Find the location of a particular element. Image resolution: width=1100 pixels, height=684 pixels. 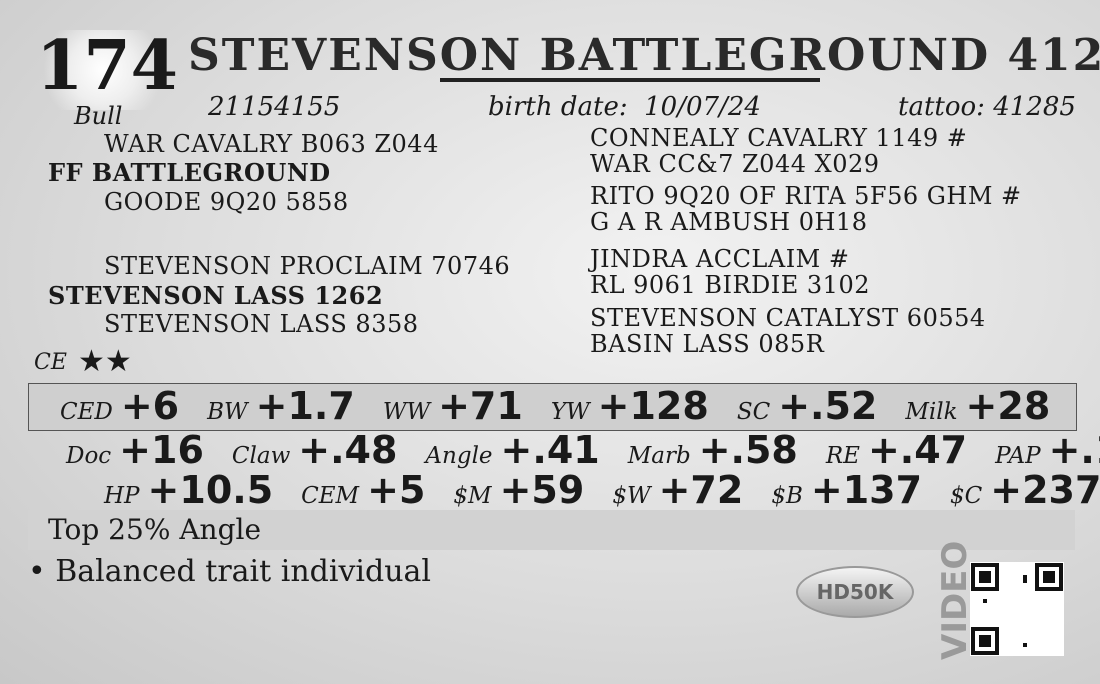

epd-value: +10.5 is located at coordinates (210, 490).